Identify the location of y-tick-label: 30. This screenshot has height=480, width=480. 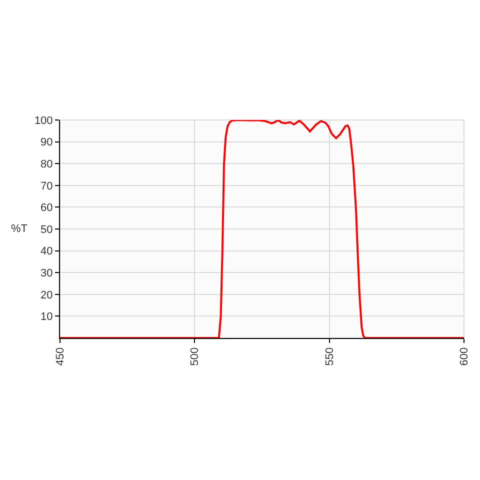
(46, 273).